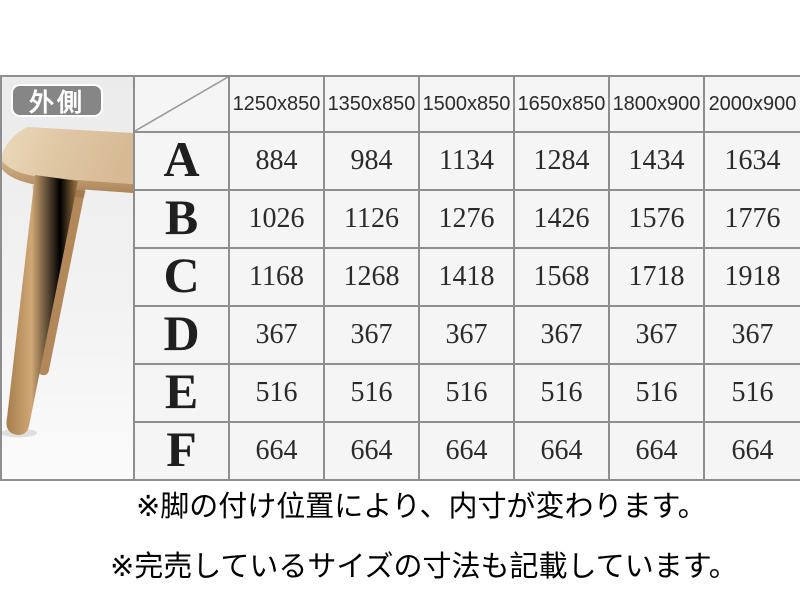 The width and height of the screenshot is (800, 600). I want to click on table-cell: 1276, so click(466, 219).